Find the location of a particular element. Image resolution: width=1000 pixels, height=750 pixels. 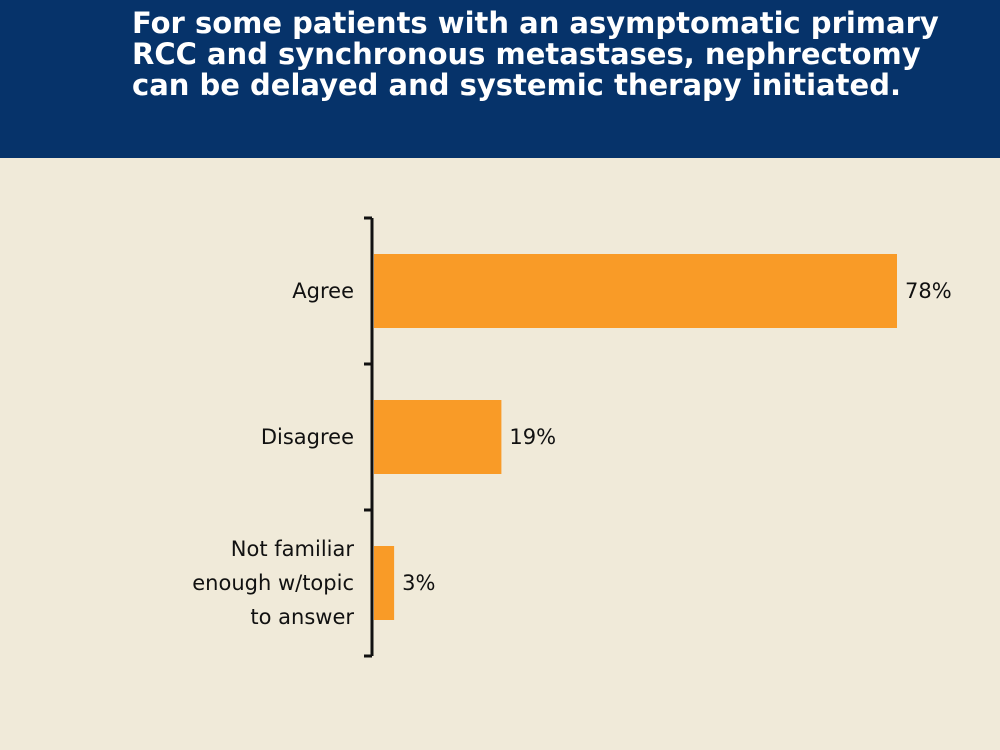

category-label-line: Agree is located at coordinates (323, 291).